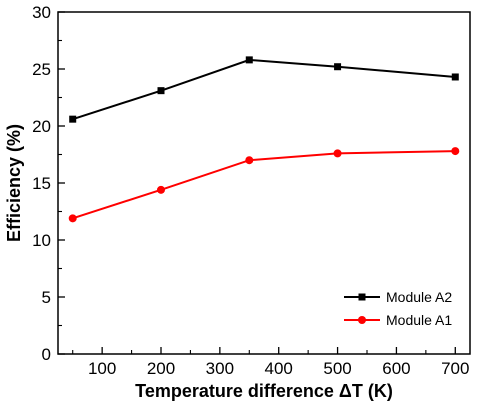  Describe the element at coordinates (41, 183) in the screenshot. I see `y-tick-label: 15` at that location.